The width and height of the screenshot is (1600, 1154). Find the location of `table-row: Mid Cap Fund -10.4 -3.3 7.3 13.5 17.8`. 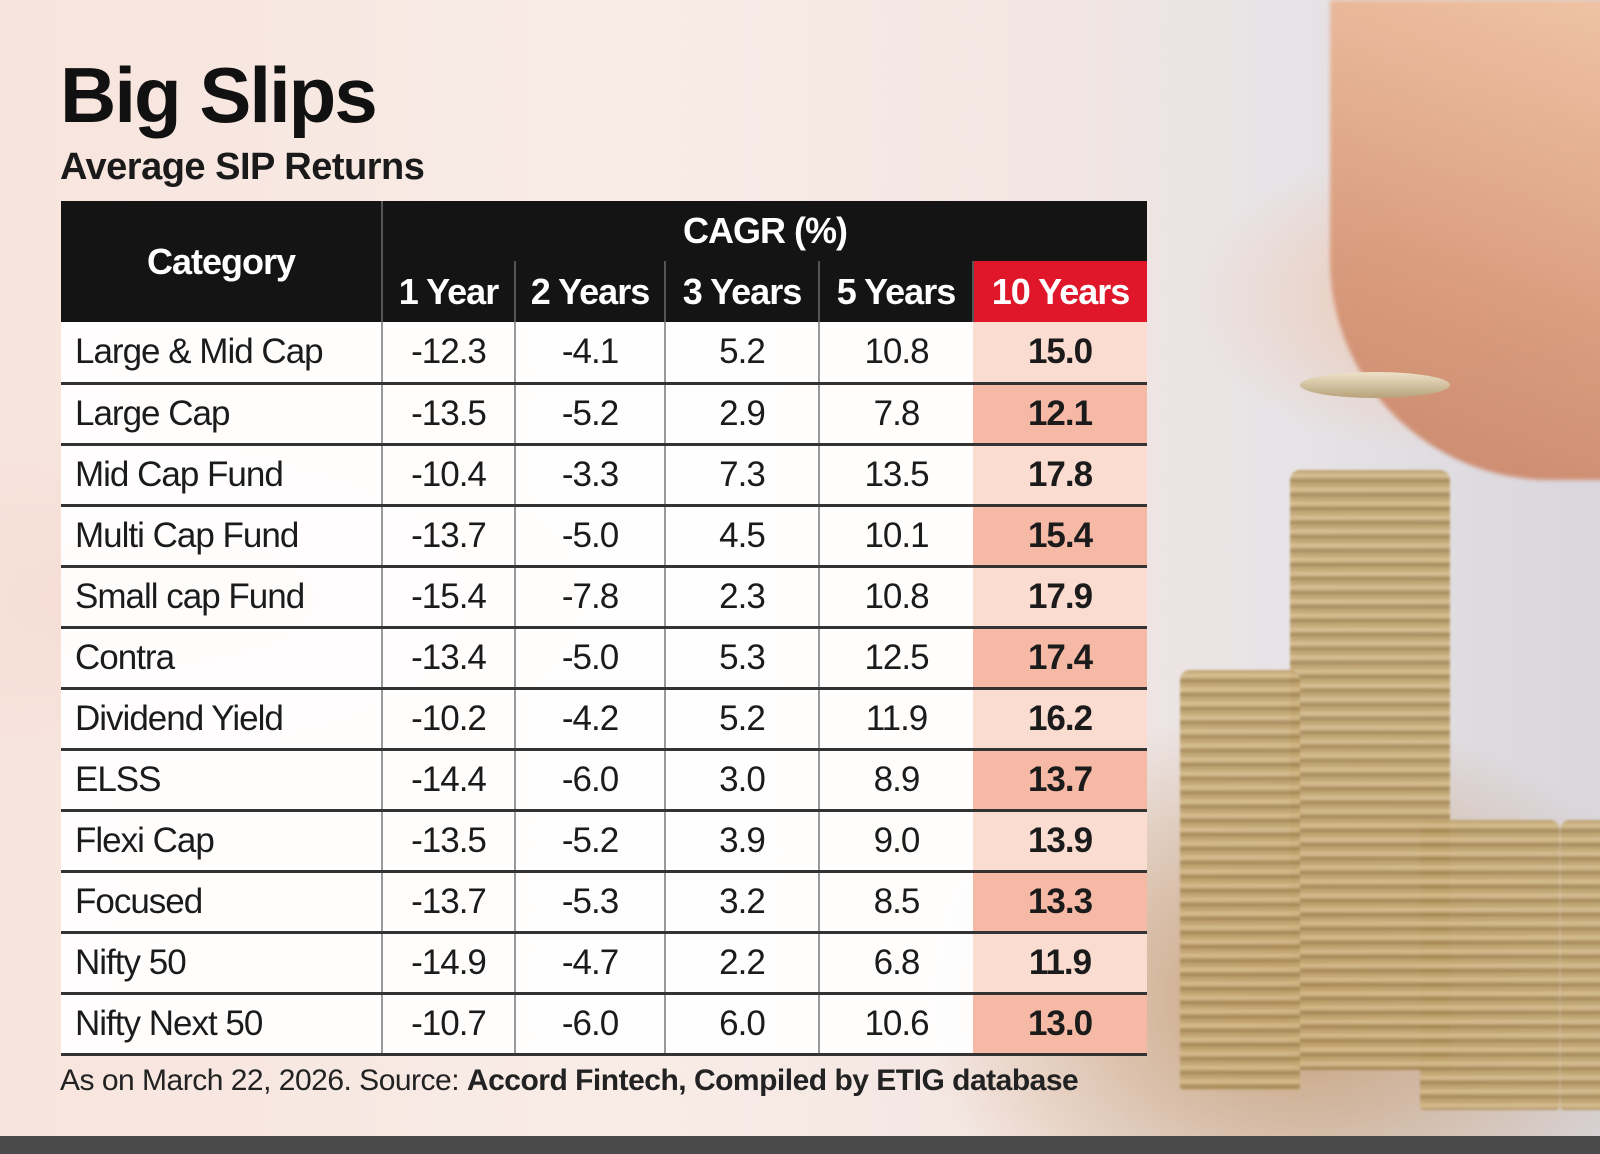

table-row: Mid Cap Fund -10.4 -3.3 7.3 13.5 17.8 is located at coordinates (604, 475).